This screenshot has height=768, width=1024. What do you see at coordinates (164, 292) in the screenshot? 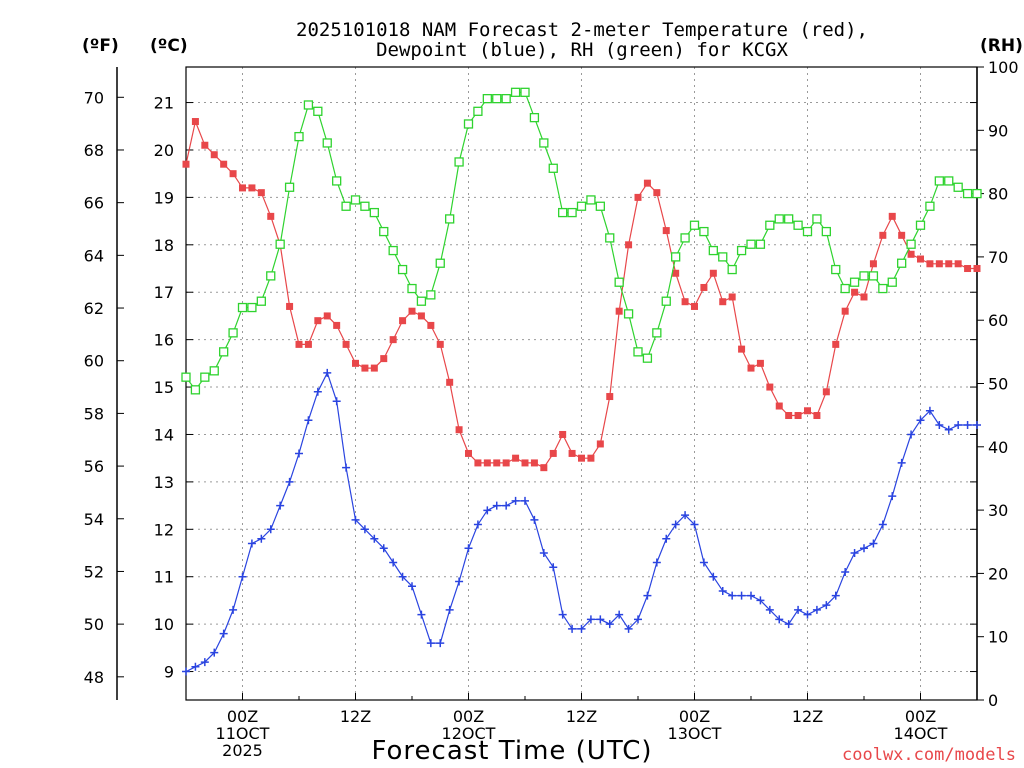
I see `celsius-tick-label: 17` at bounding box center [164, 292].